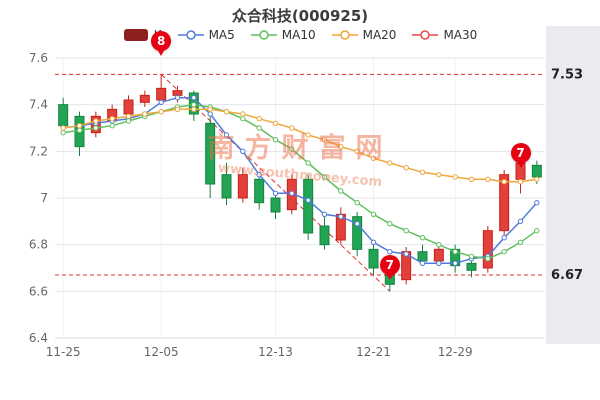  What do you see at coordinates (275, 352) in the screenshot?
I see `x-axis-label: 12-13` at bounding box center [275, 352].